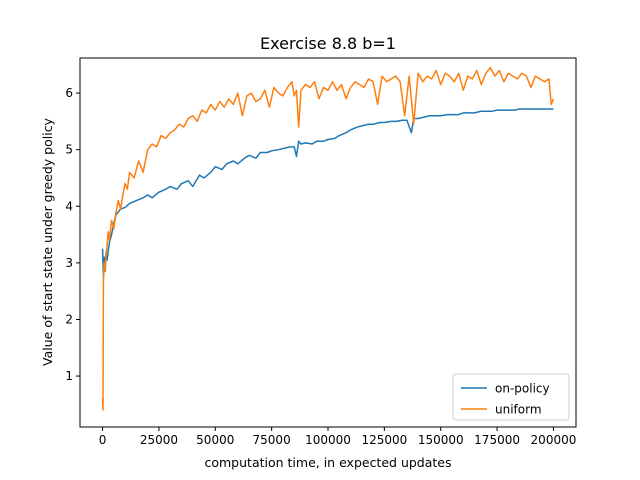 The height and width of the screenshot is (480, 640). Describe the element at coordinates (328, 43) in the screenshot. I see `chart-title: Exercise 8.8 b=1` at that location.